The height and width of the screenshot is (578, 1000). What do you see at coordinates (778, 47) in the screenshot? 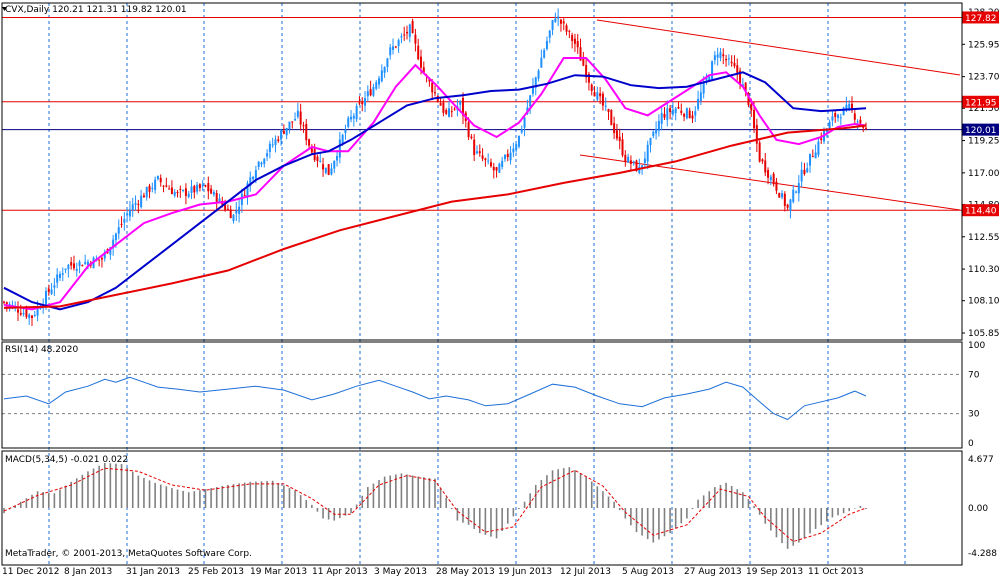
I see `channel-upper-line` at bounding box center [778, 47].